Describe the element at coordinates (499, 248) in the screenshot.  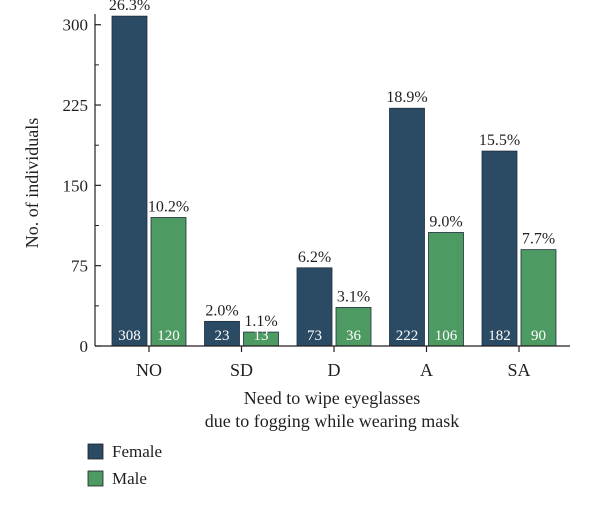
I see `bar-female-sa` at that location.